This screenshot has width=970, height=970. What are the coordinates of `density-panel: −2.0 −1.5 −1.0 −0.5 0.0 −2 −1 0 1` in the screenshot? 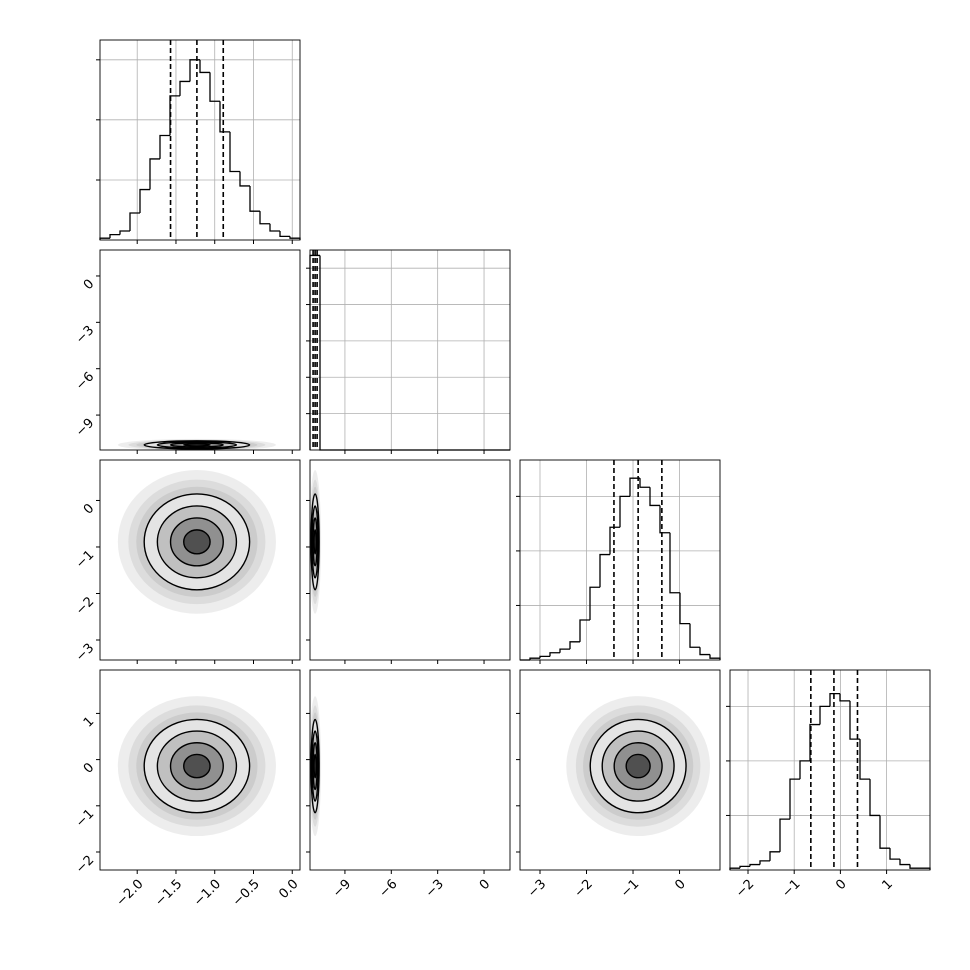 It's located at (187, 789).